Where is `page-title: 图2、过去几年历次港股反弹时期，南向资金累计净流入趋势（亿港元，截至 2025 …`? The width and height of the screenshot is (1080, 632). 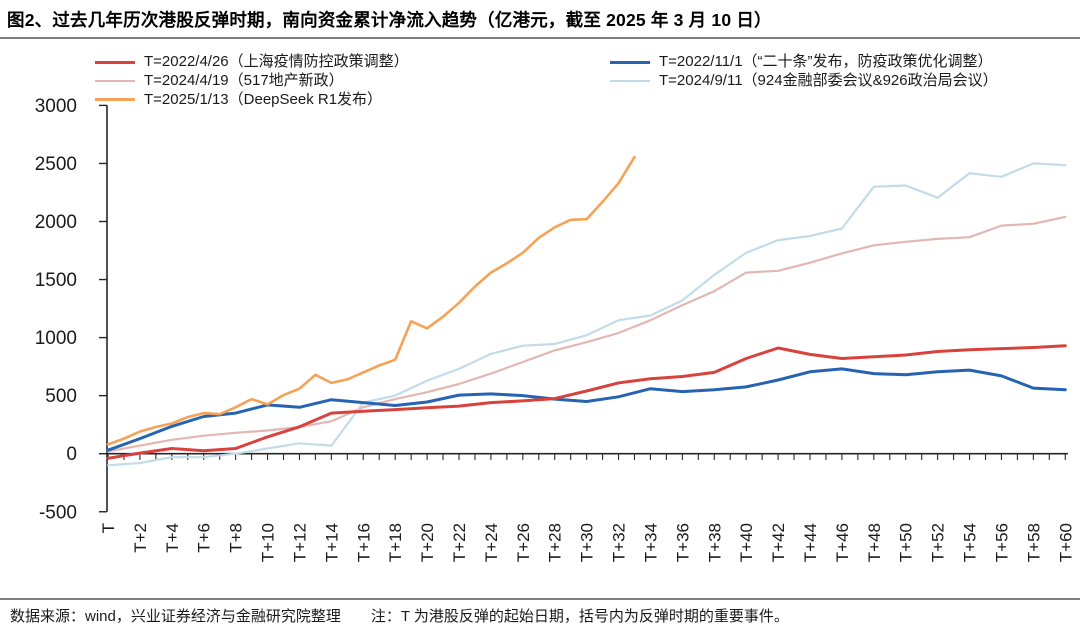
page-title: 图2、过去几年历次港股反弹时期，南向资金累计净流入趋势（亿港元，截至 2025 … is located at coordinates (389, 20).